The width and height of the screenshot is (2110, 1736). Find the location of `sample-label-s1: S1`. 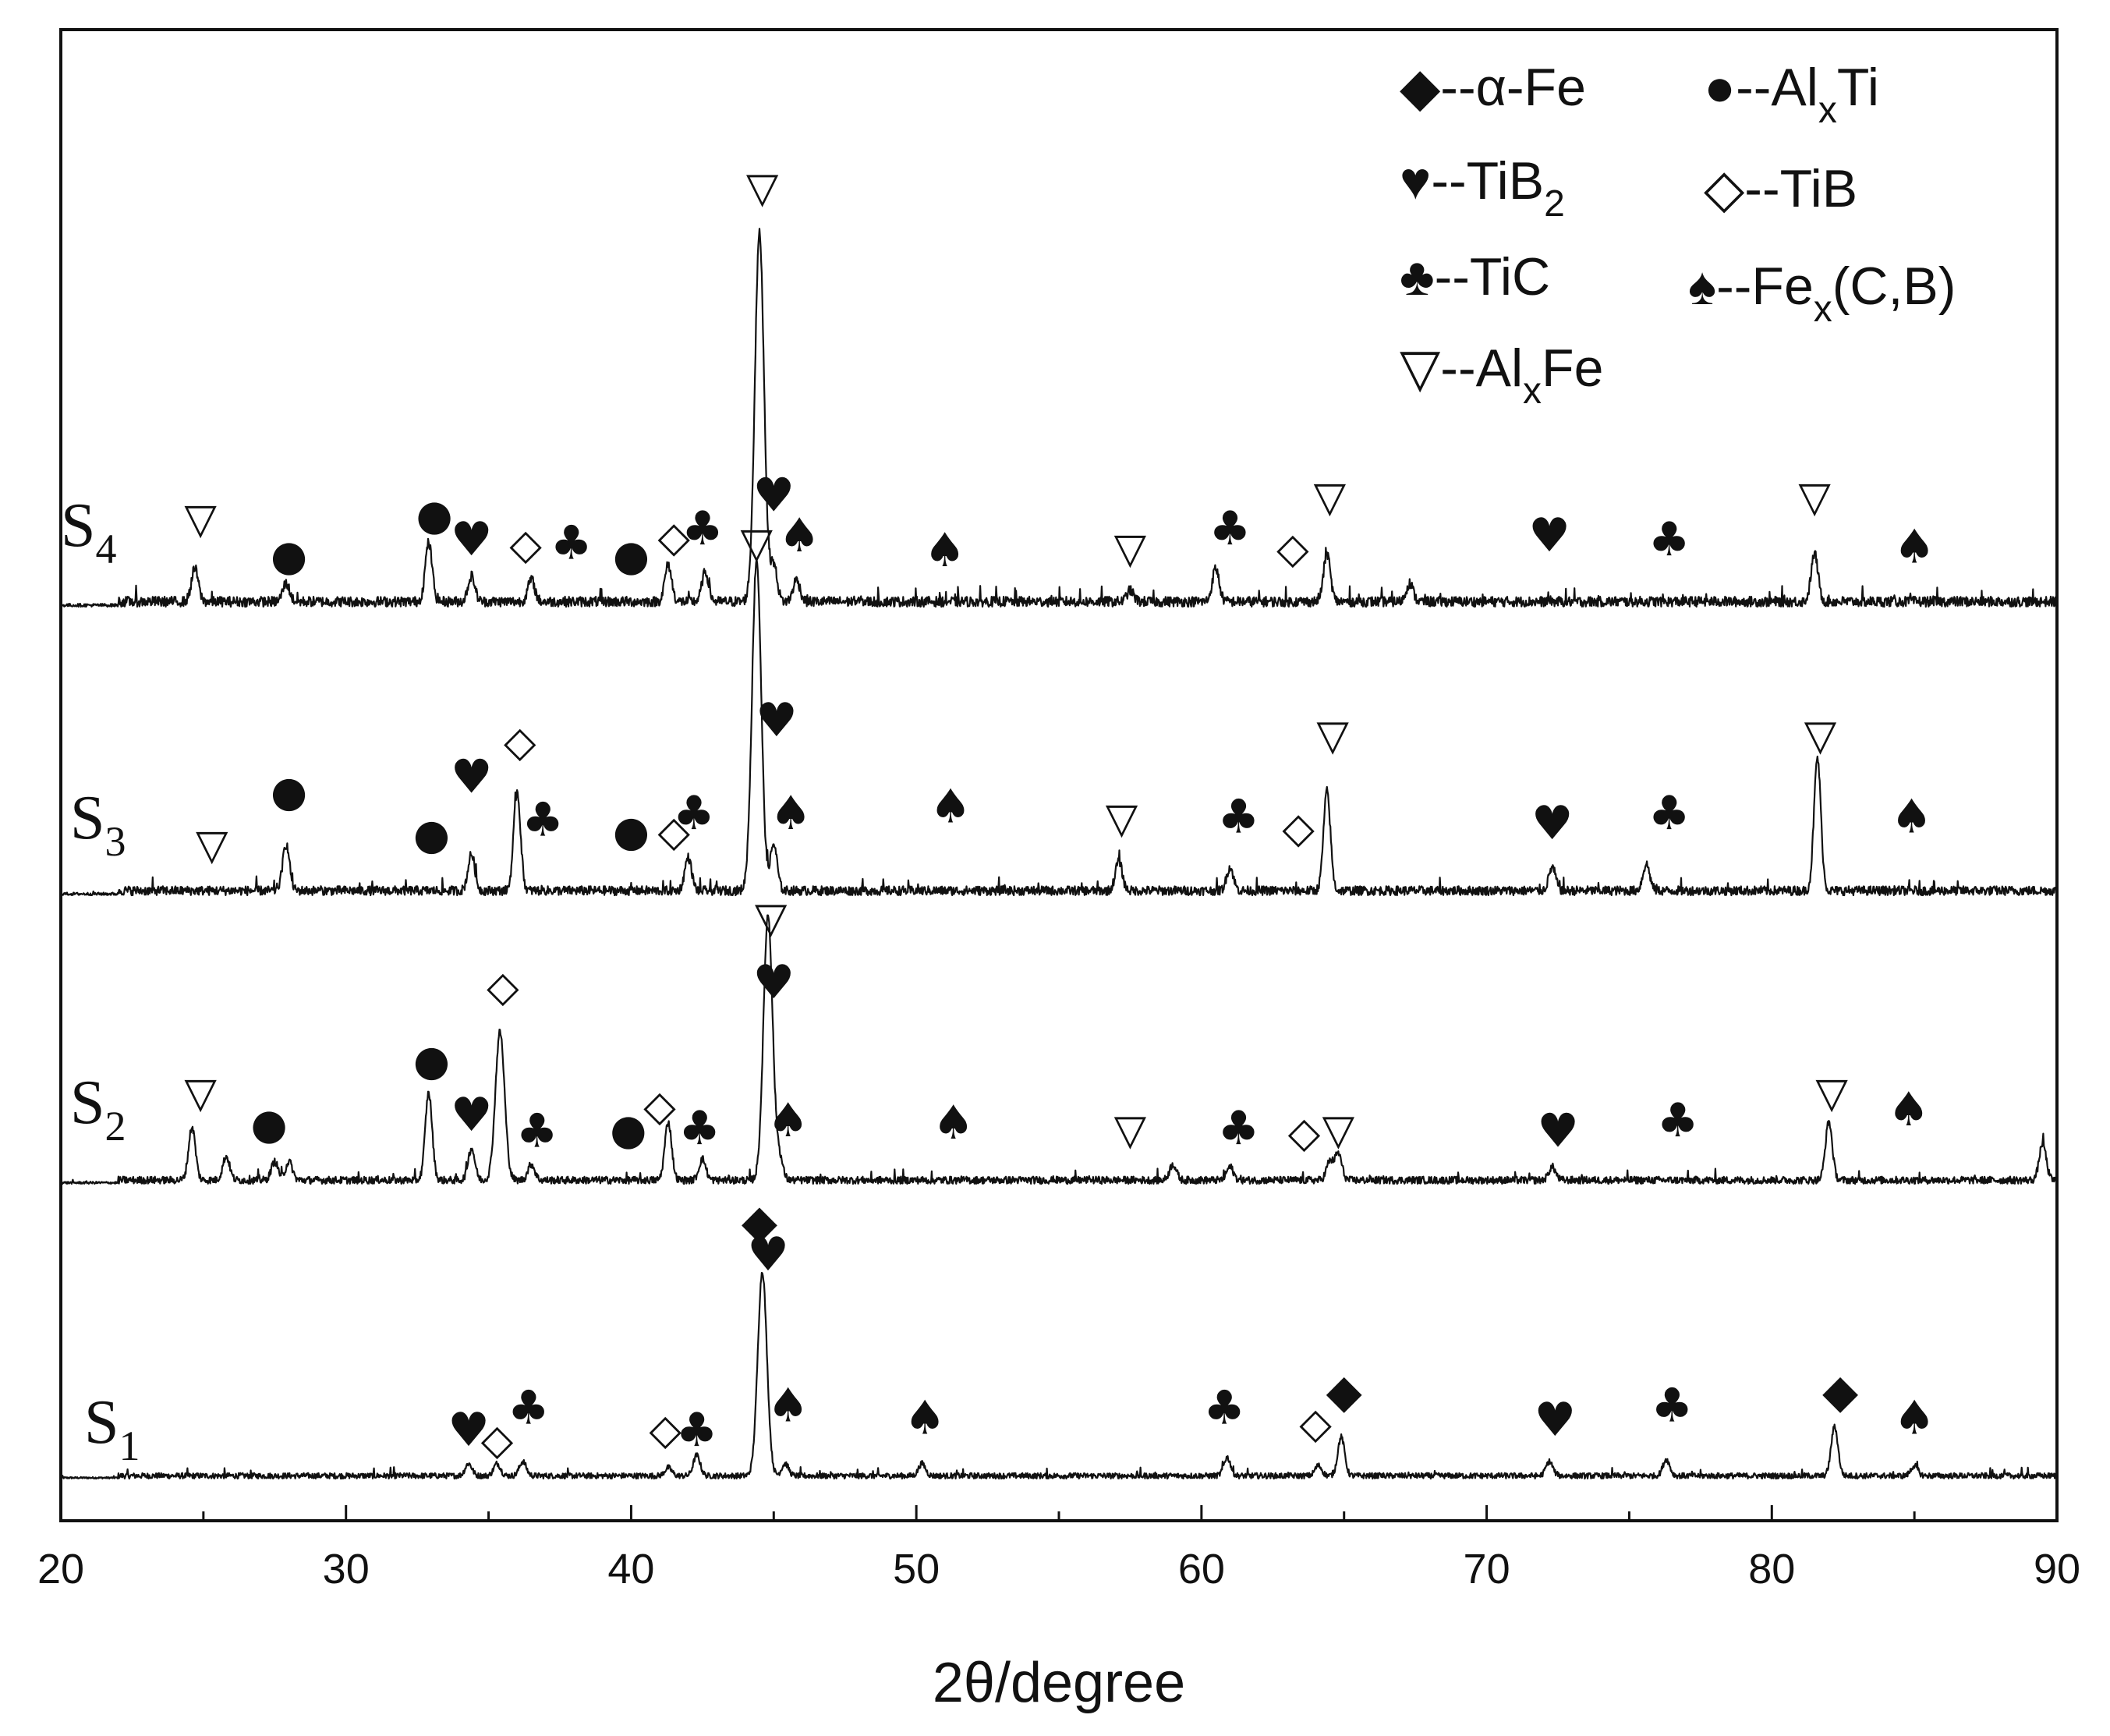

sample-label-s1: S1 is located at coordinates (112, 1428).